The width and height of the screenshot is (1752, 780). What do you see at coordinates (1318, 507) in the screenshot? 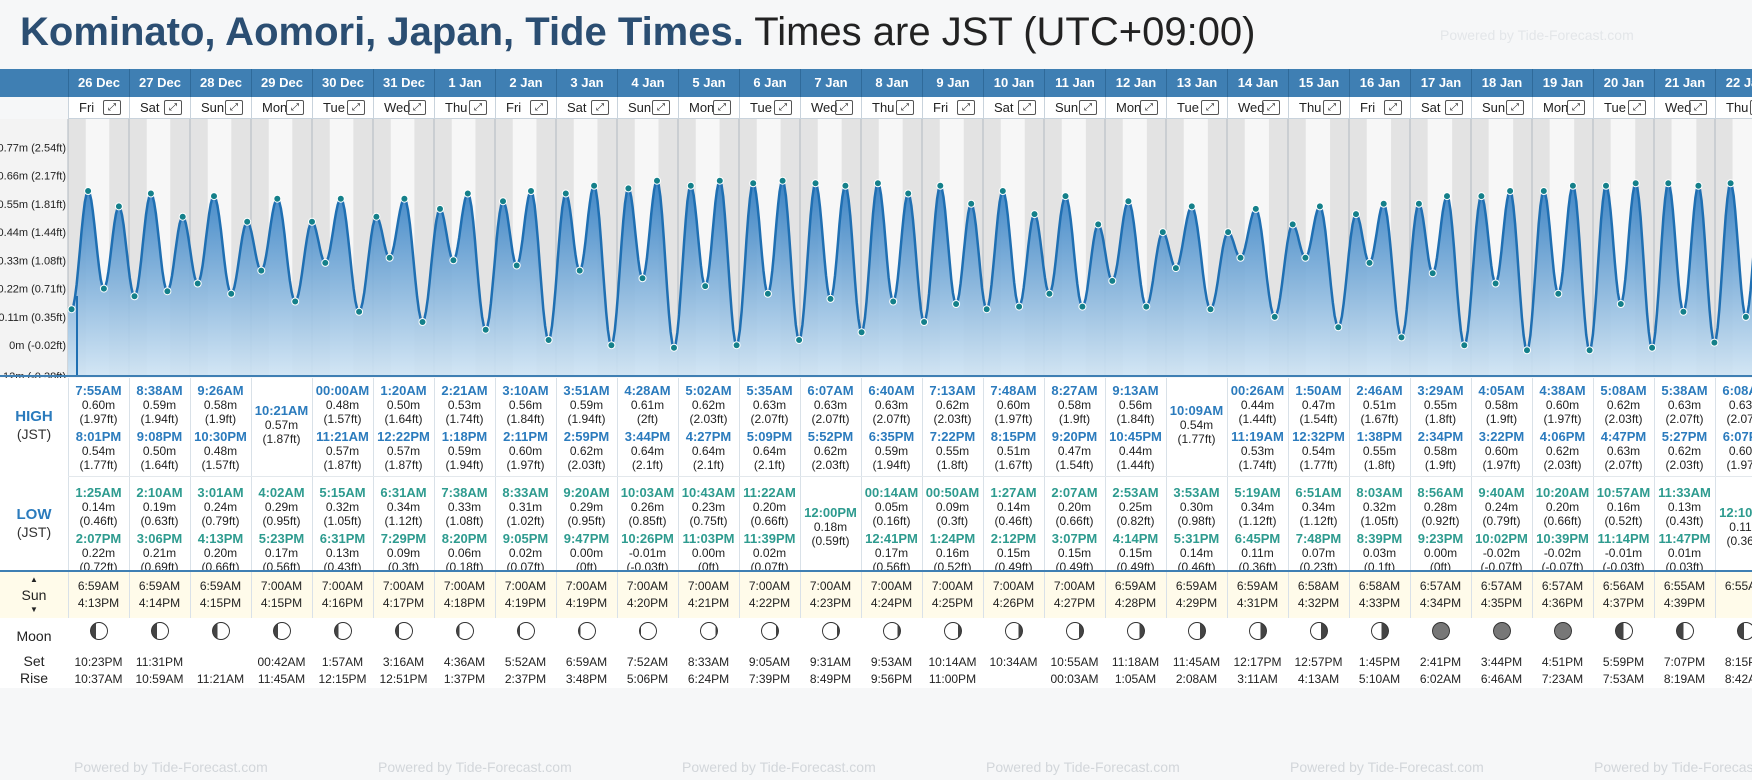
I see `low-tide-entry: 6:51AM 0.34m (1.12ft)` at bounding box center [1318, 507].